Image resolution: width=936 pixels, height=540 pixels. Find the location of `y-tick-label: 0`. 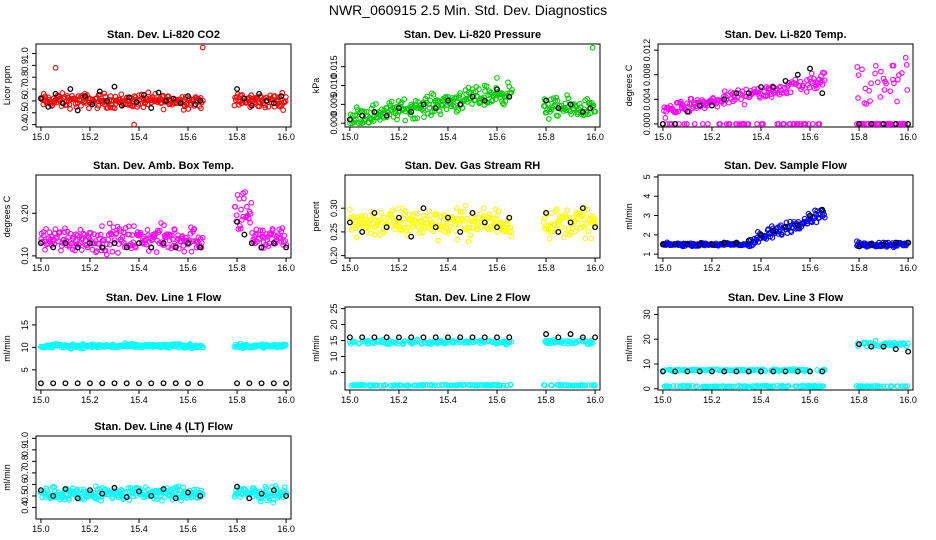

y-tick-label: 0 is located at coordinates (647, 388).